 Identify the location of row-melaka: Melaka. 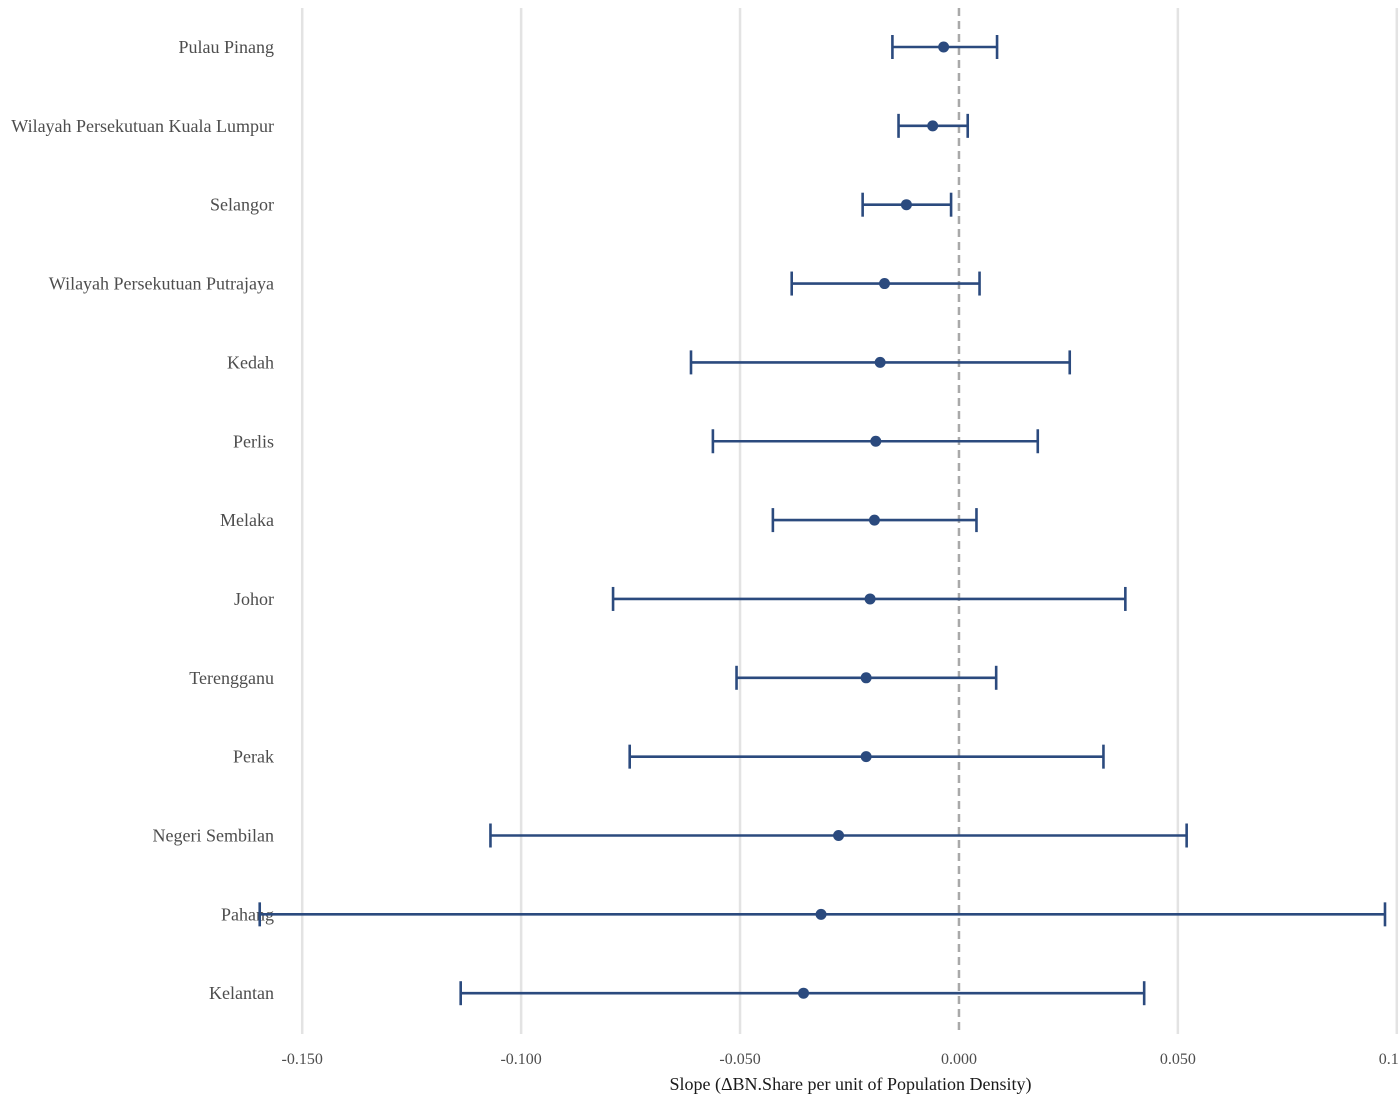
(599, 520).